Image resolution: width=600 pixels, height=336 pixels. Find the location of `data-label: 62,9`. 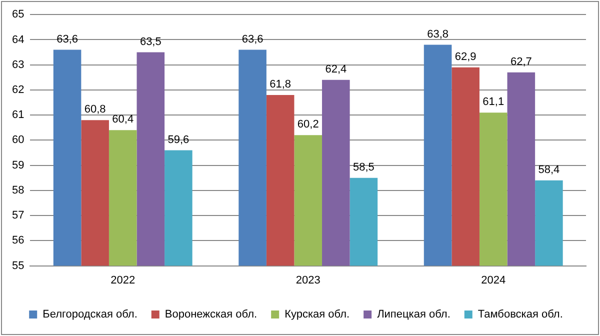

data-label: 62,9 is located at coordinates (465, 56).